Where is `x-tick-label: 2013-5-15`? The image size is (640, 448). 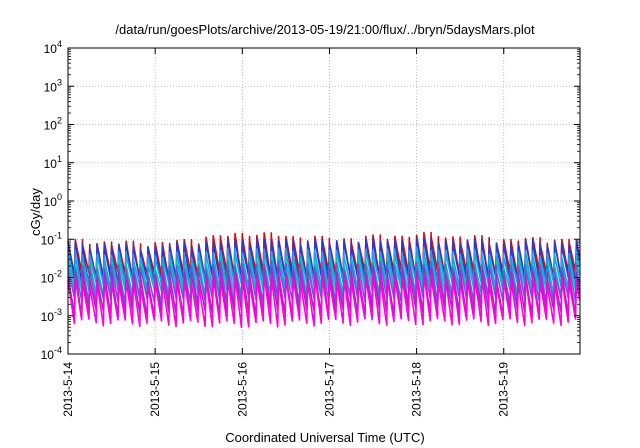
x-tick-label: 2013-5-15 is located at coordinates (155, 389).